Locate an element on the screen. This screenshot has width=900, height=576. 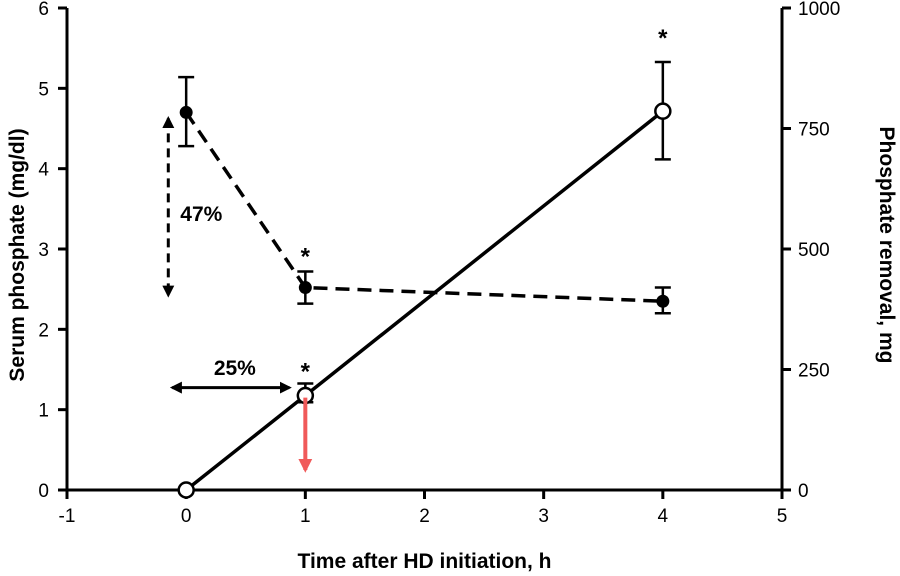
left-y-tick-label: 5 is located at coordinates (43, 89).